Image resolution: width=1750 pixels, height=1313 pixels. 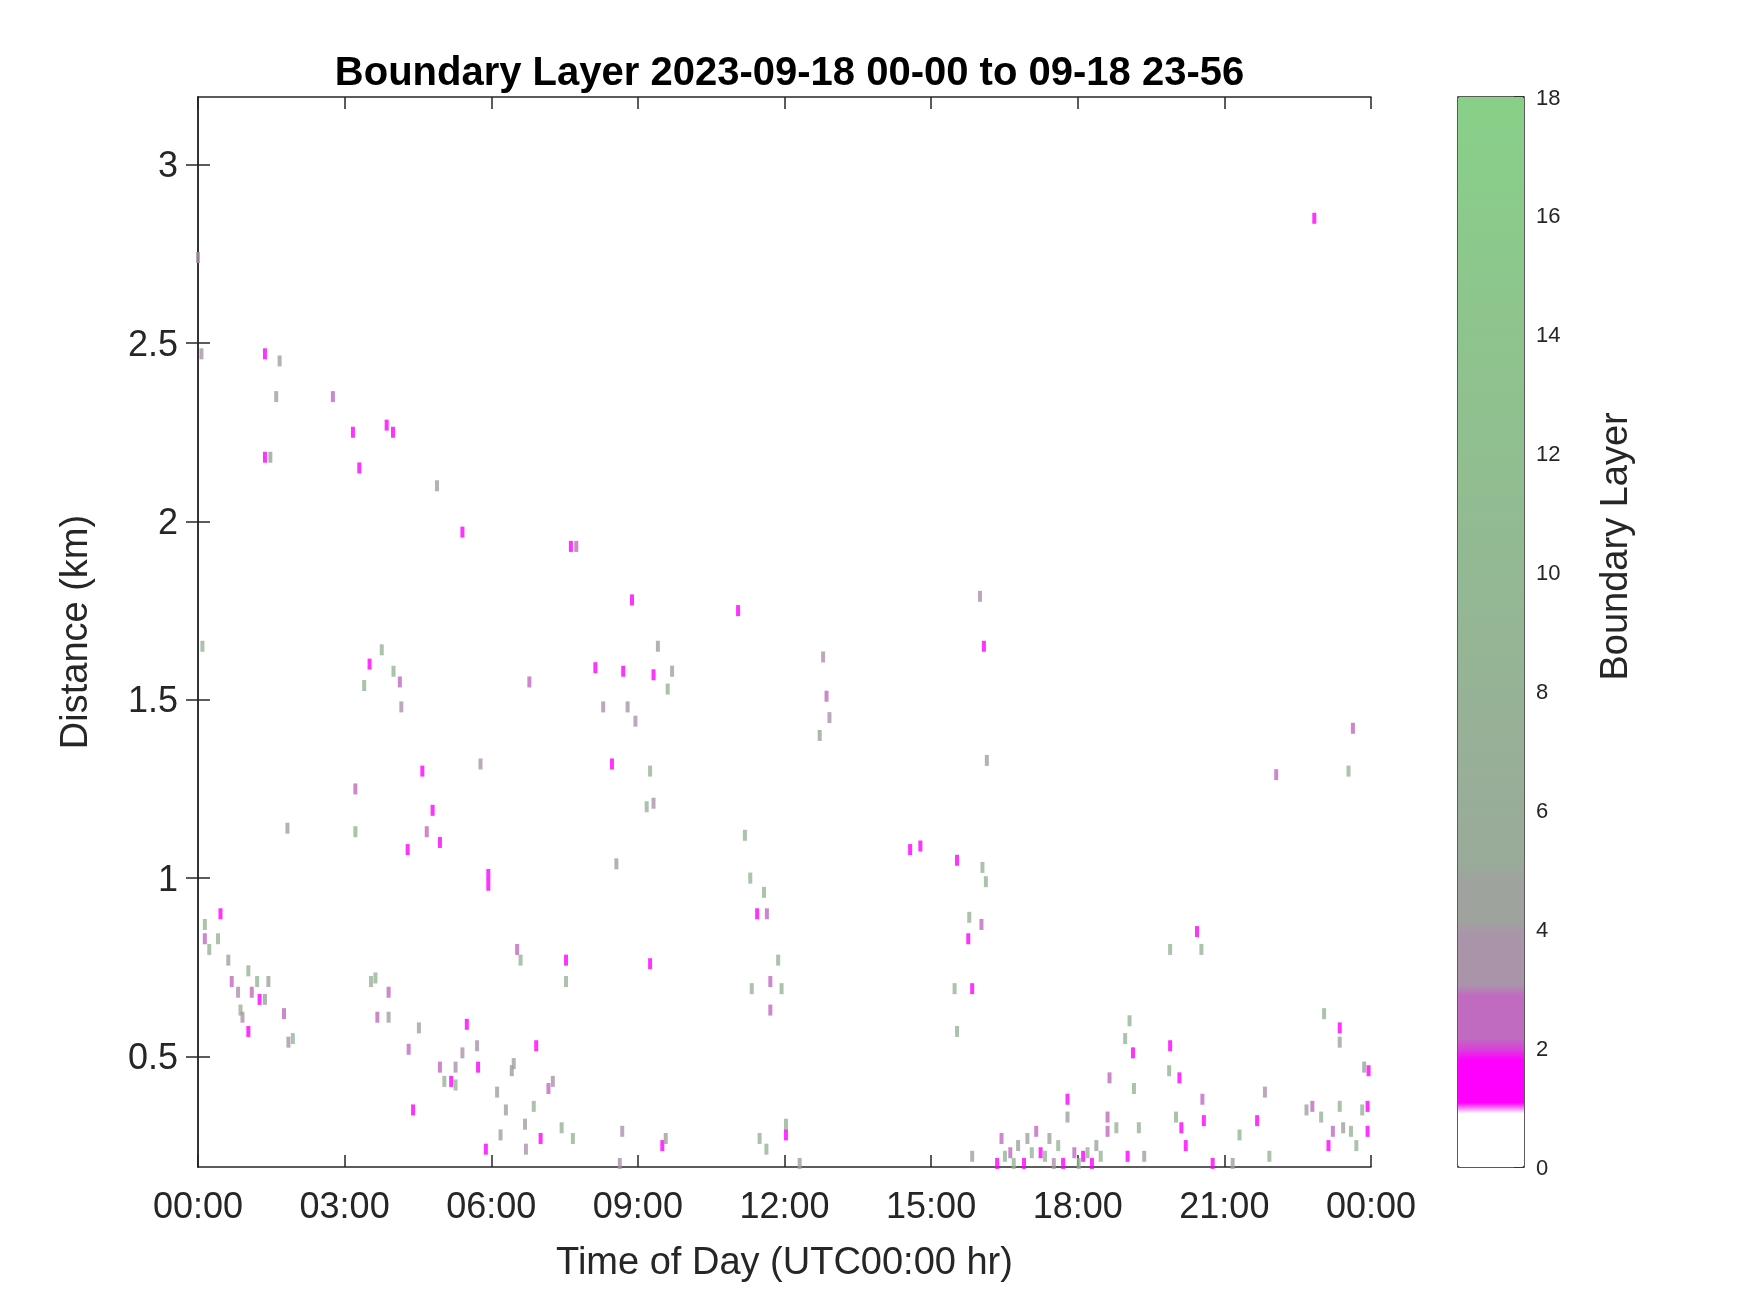 What do you see at coordinates (344, 1205) in the screenshot?
I see `x-tick-label: 03:00` at bounding box center [344, 1205].